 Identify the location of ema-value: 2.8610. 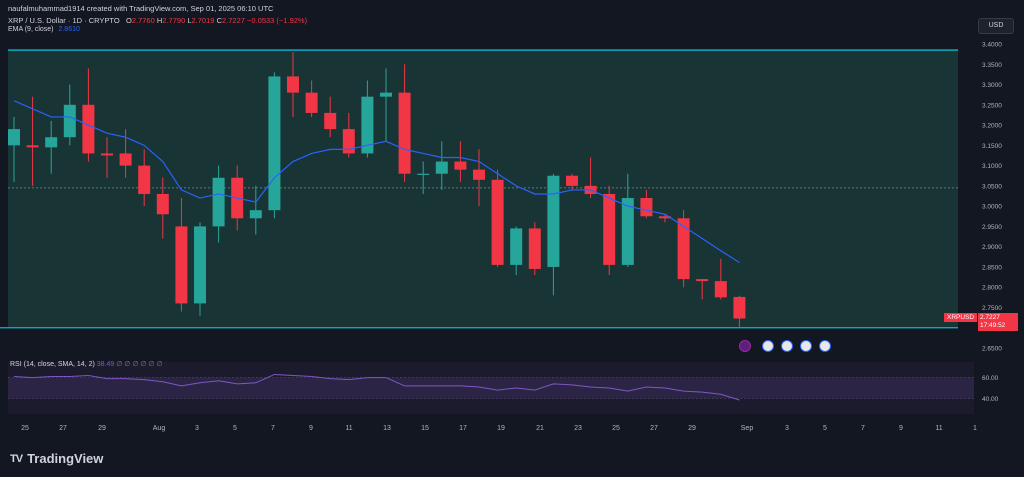
(69, 29).